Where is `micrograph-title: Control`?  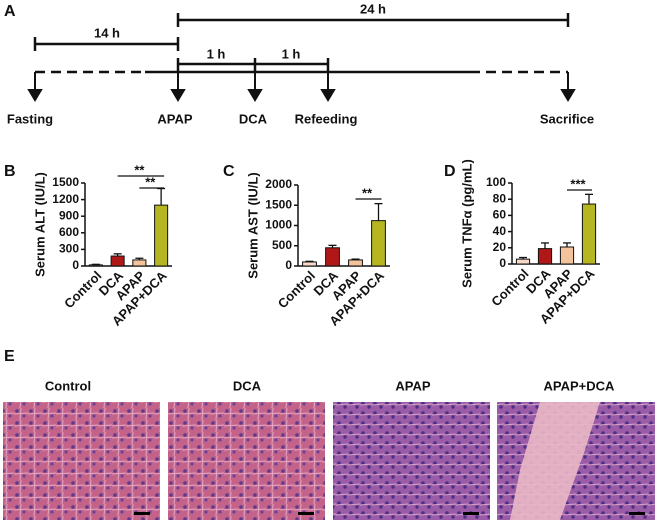
micrograph-title: Control is located at coordinates (68, 385).